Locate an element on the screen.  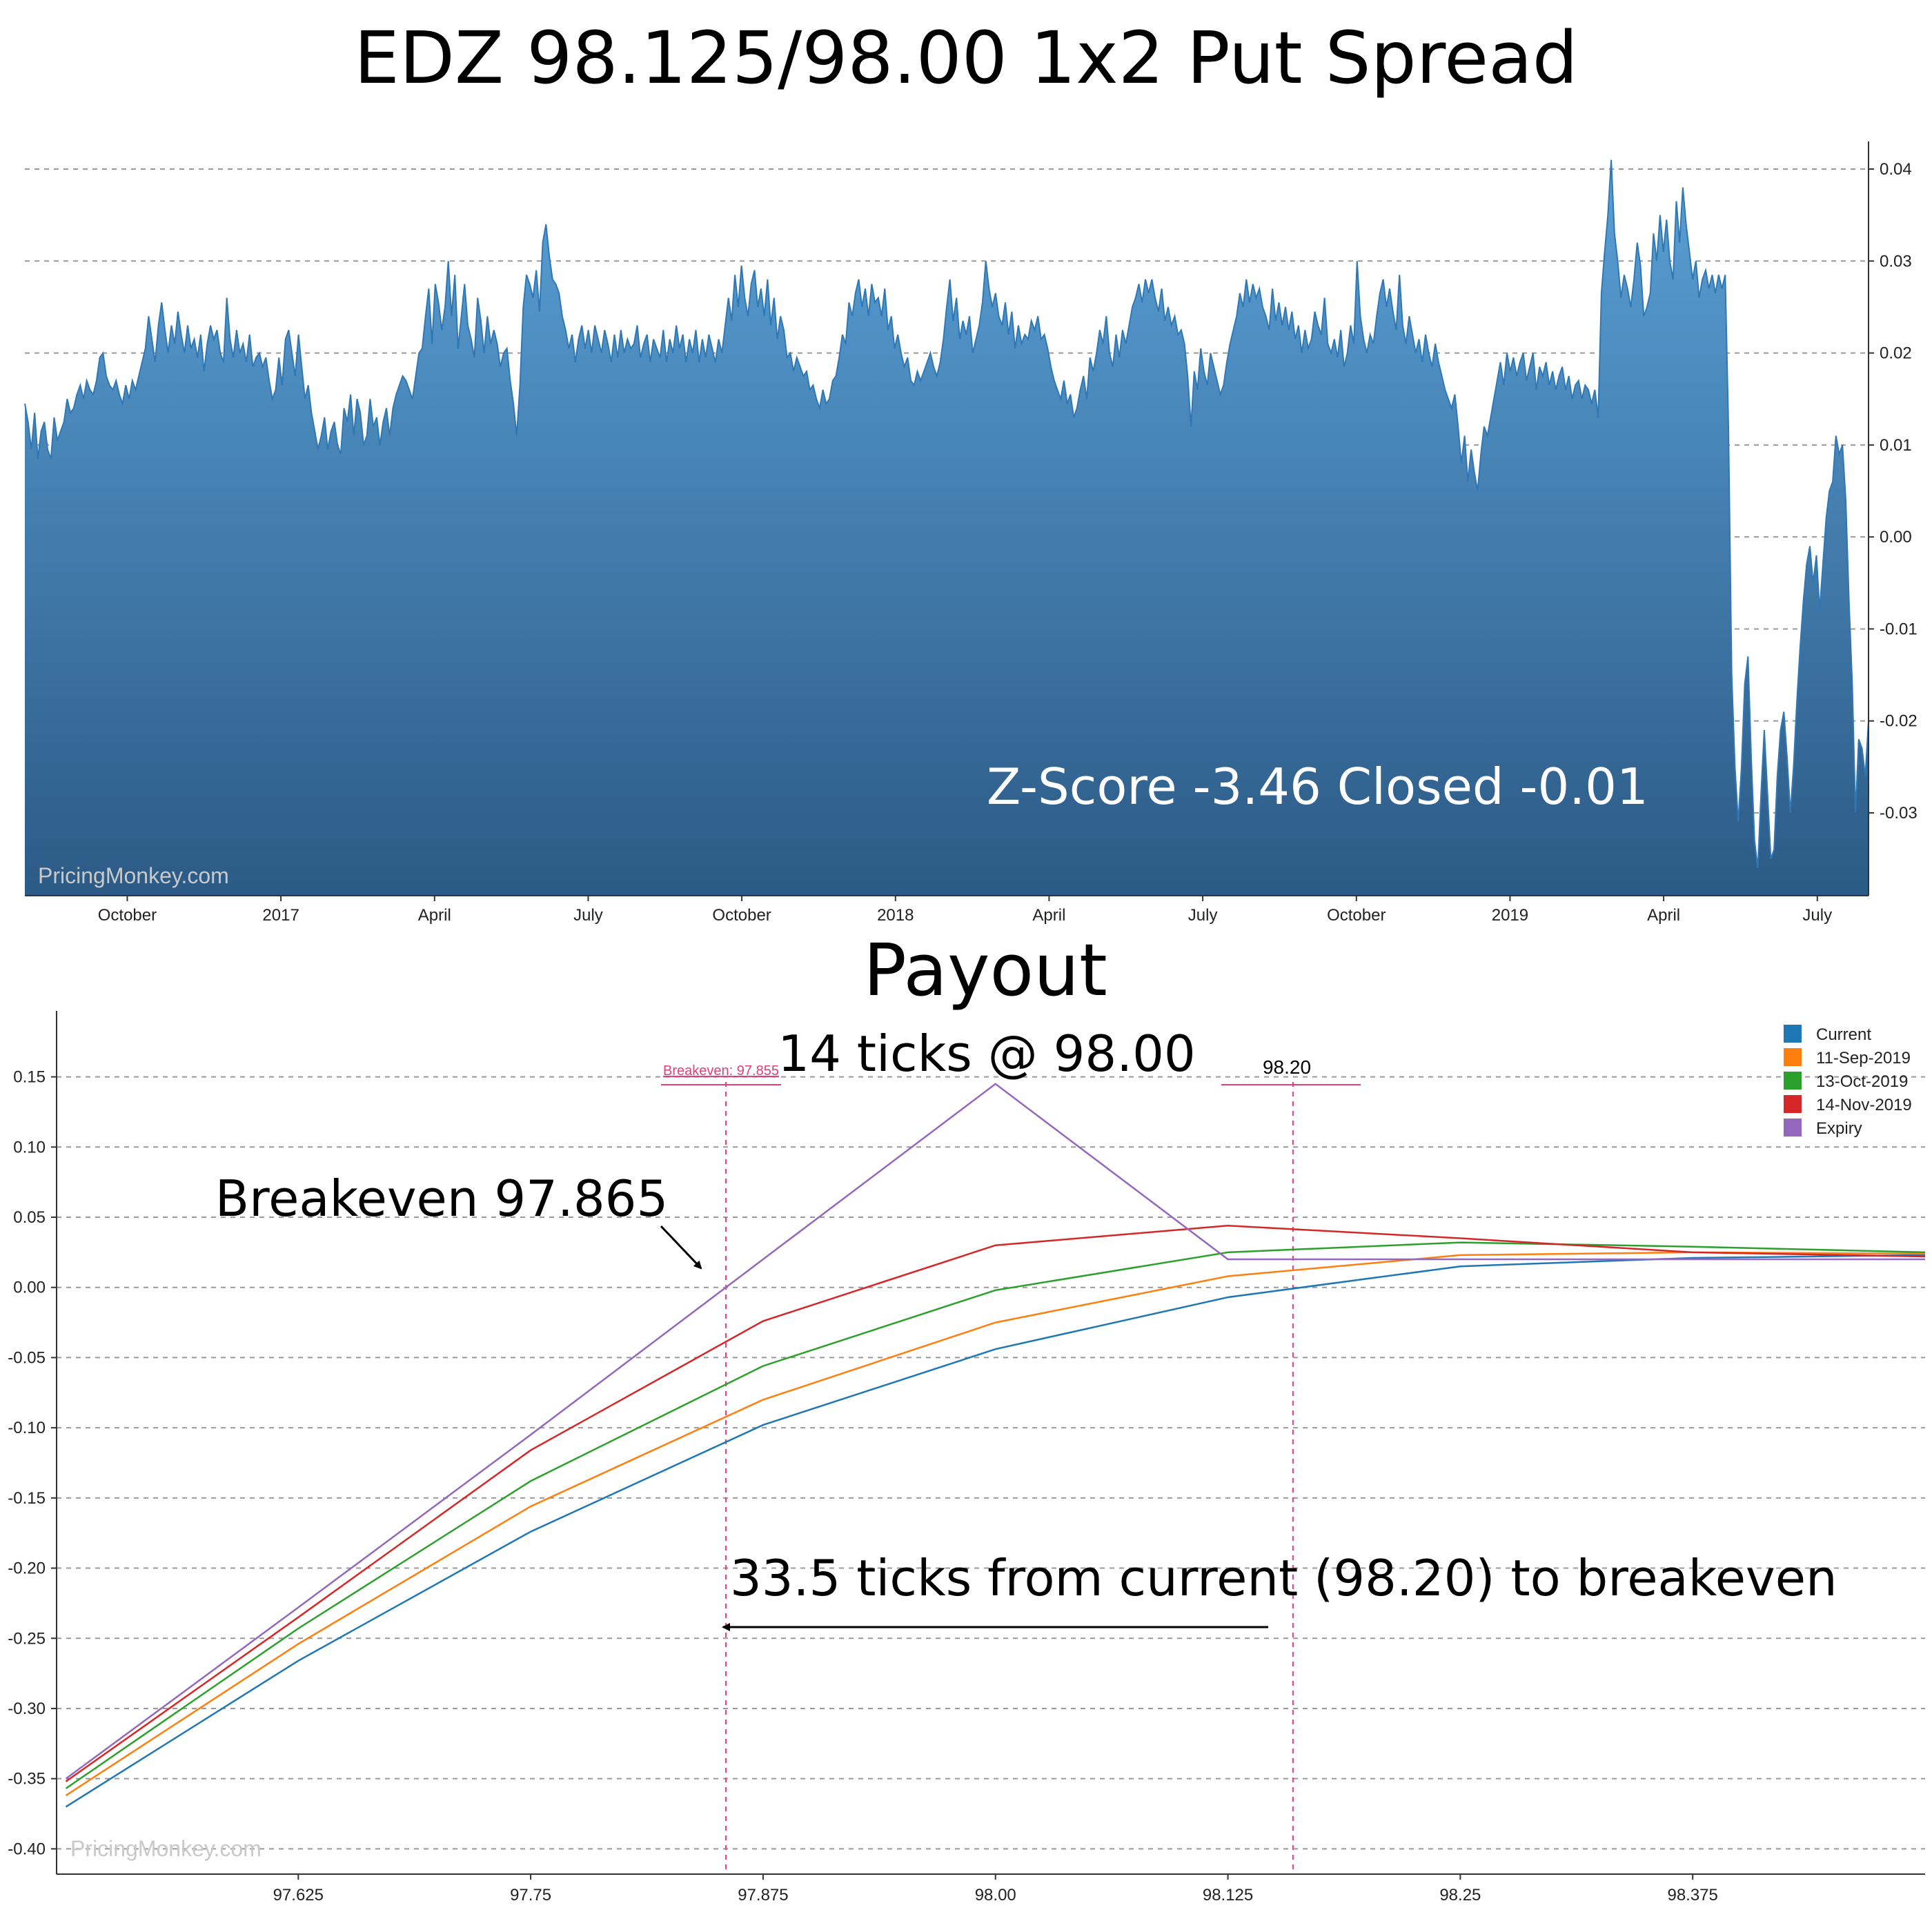
area-y-tick-label: -0.03 is located at coordinates (1899, 813).